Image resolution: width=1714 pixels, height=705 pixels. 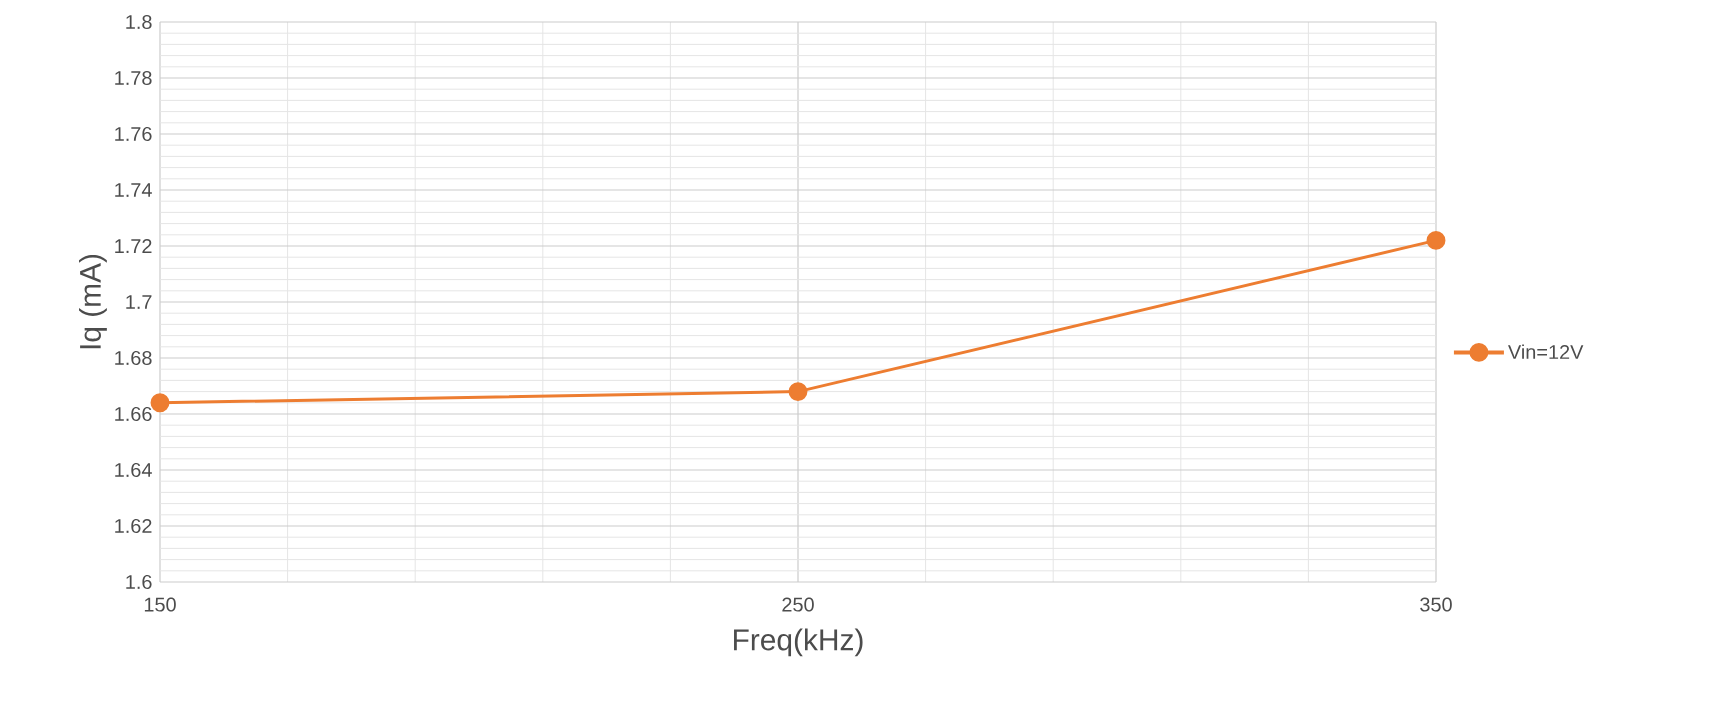 I want to click on x-tick-label: 150, so click(x=160, y=604).